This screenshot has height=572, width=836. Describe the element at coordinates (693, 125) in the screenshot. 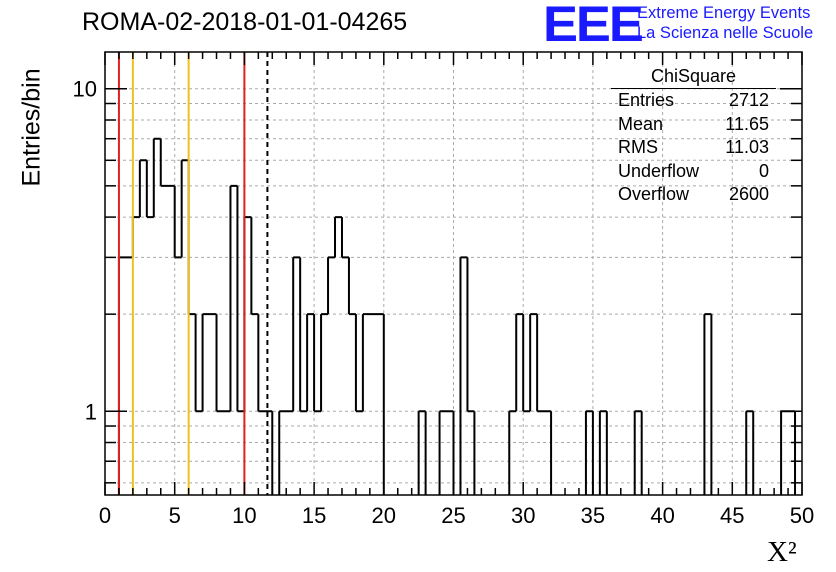

I see `stats-row: Mean 11.65` at that location.